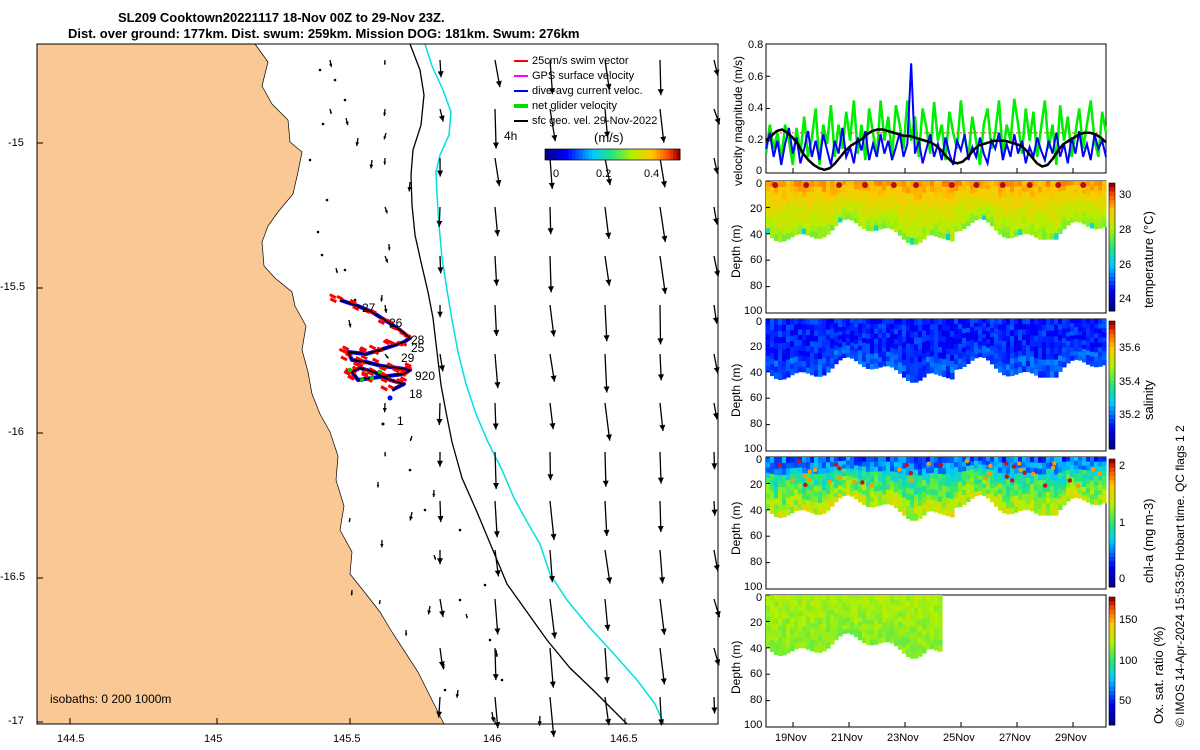  What do you see at coordinates (571, 61) in the screenshot?
I see `legend-item: 25cm/s swim vector` at bounding box center [571, 61].